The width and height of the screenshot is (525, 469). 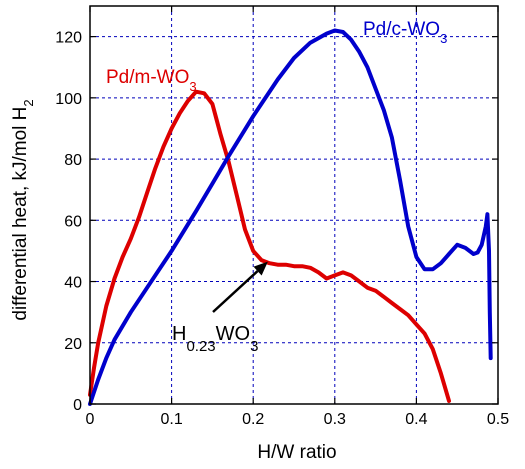 I want to click on x-tick-label: 0.1, so click(x=171, y=419).